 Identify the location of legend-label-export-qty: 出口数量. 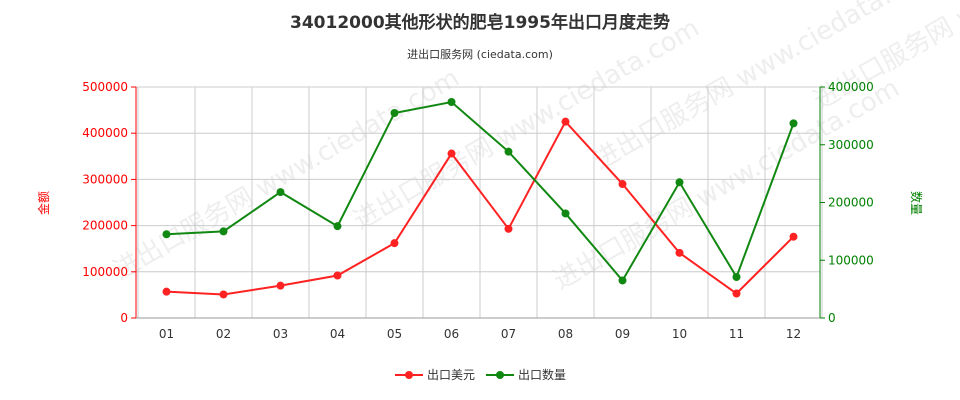
(542, 375).